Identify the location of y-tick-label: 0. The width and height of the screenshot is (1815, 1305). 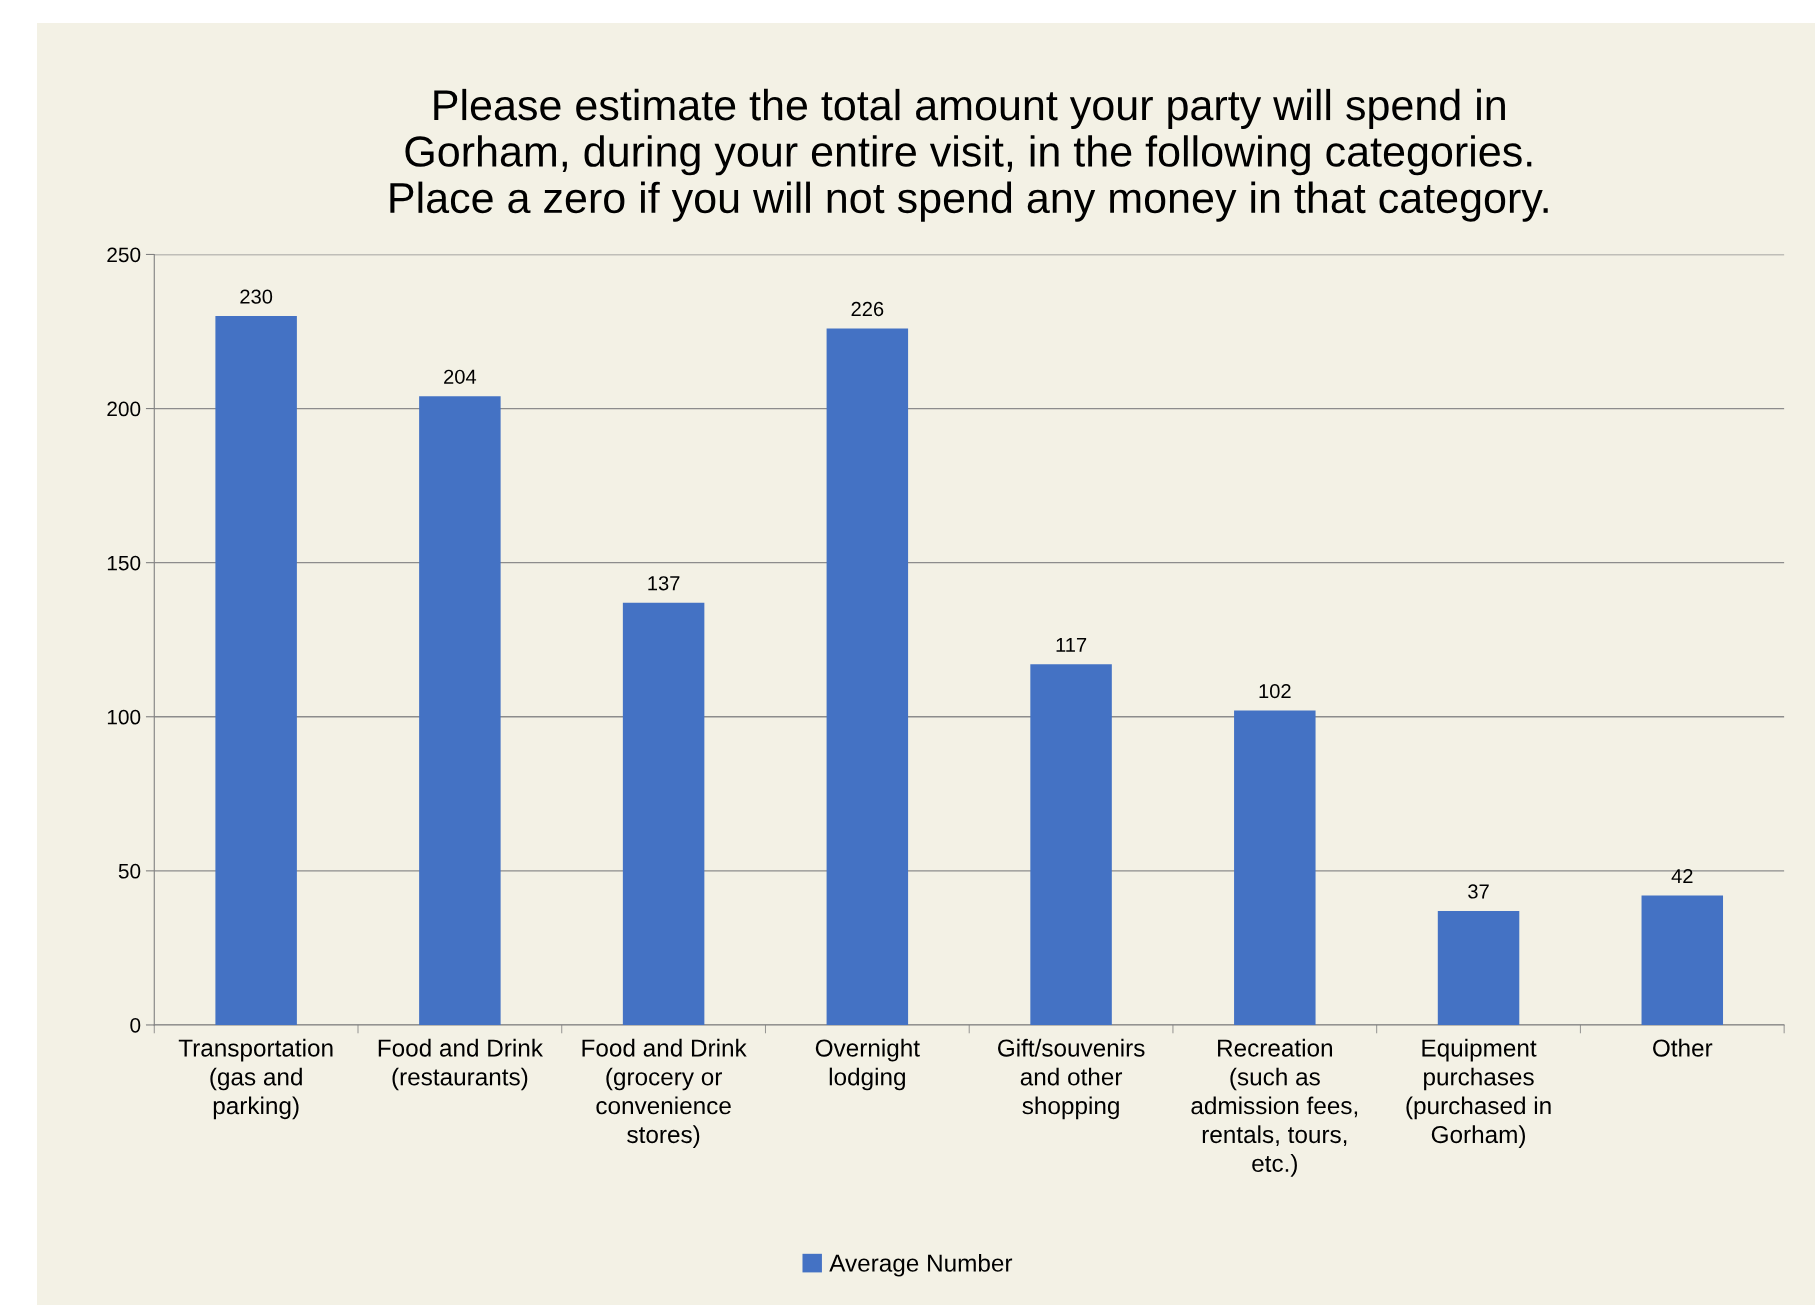
(135, 1025).